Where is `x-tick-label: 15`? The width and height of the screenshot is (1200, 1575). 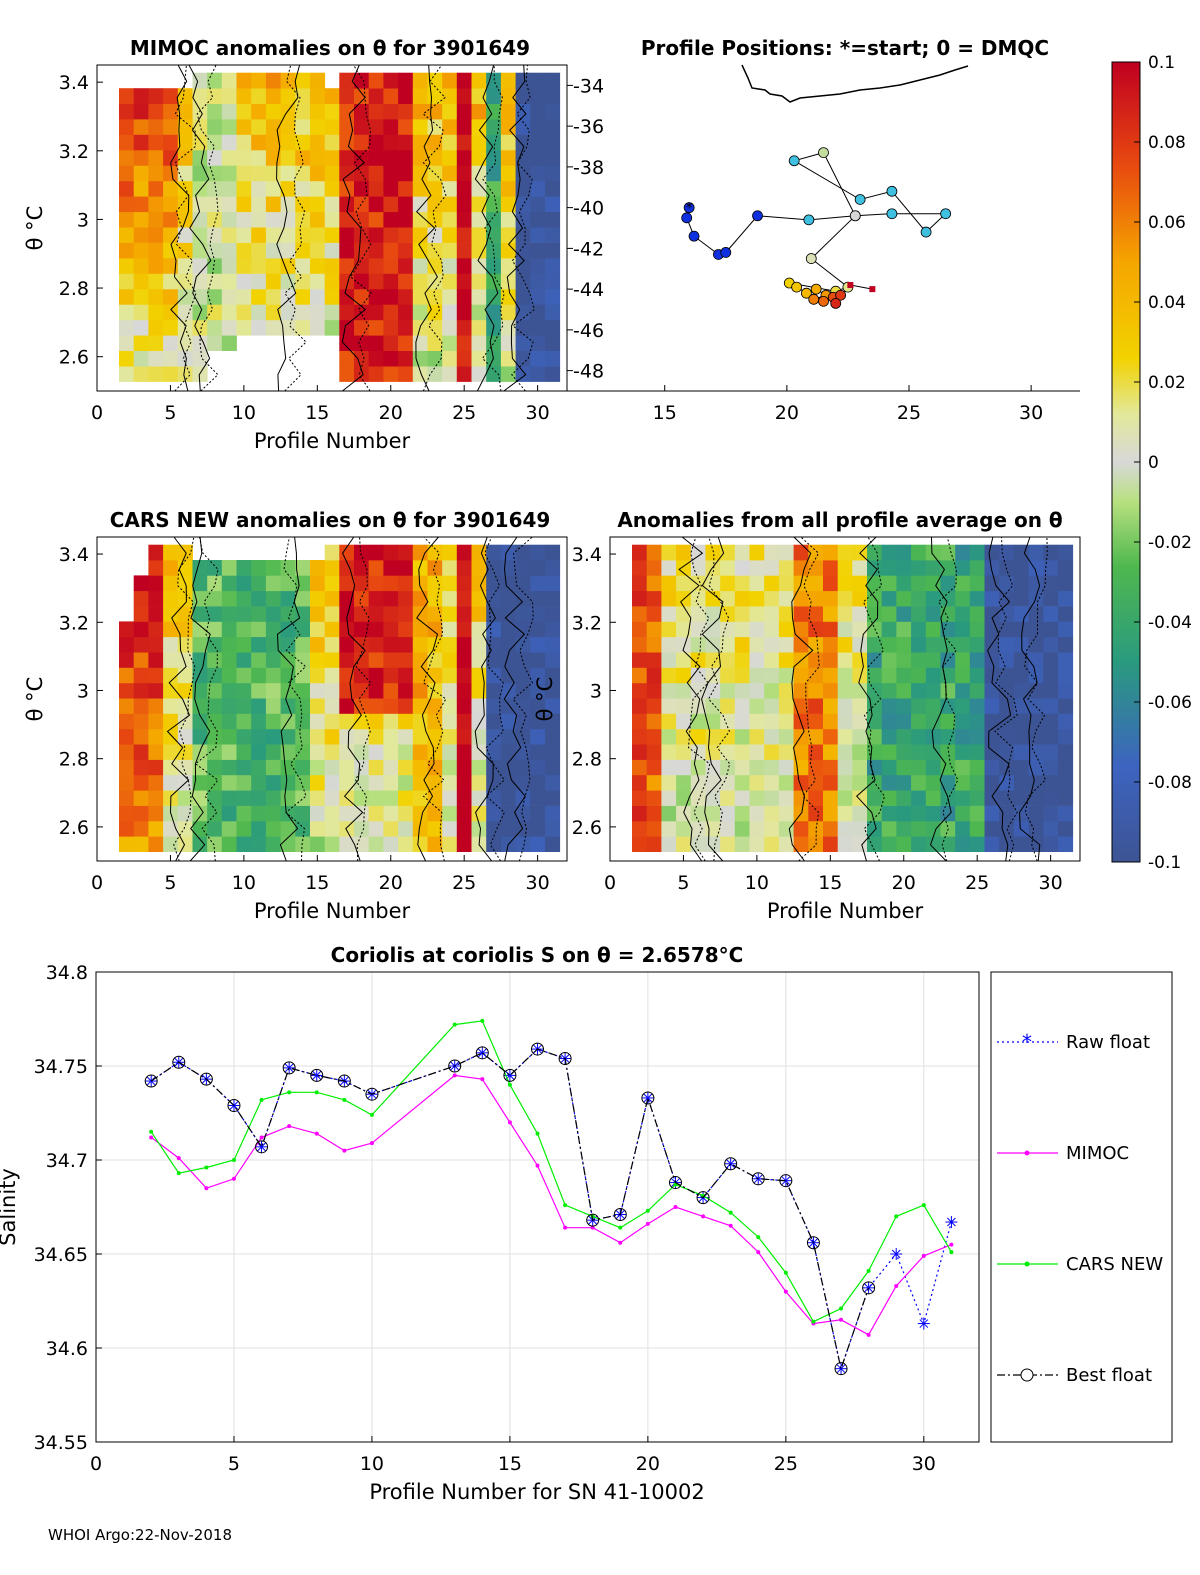 x-tick-label: 15 is located at coordinates (317, 413).